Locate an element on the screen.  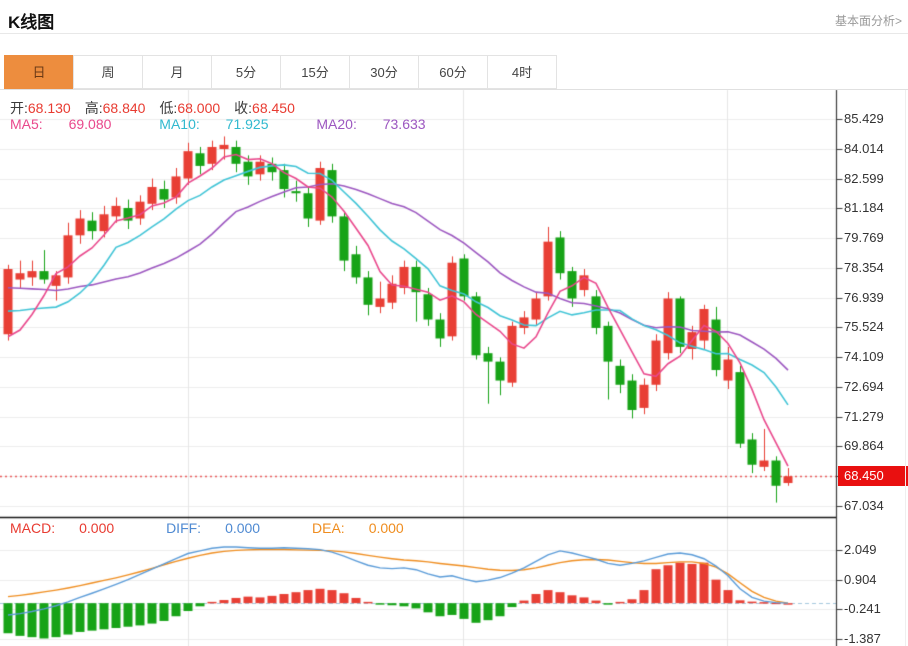
low-label: 低: is located at coordinates (168, 108).